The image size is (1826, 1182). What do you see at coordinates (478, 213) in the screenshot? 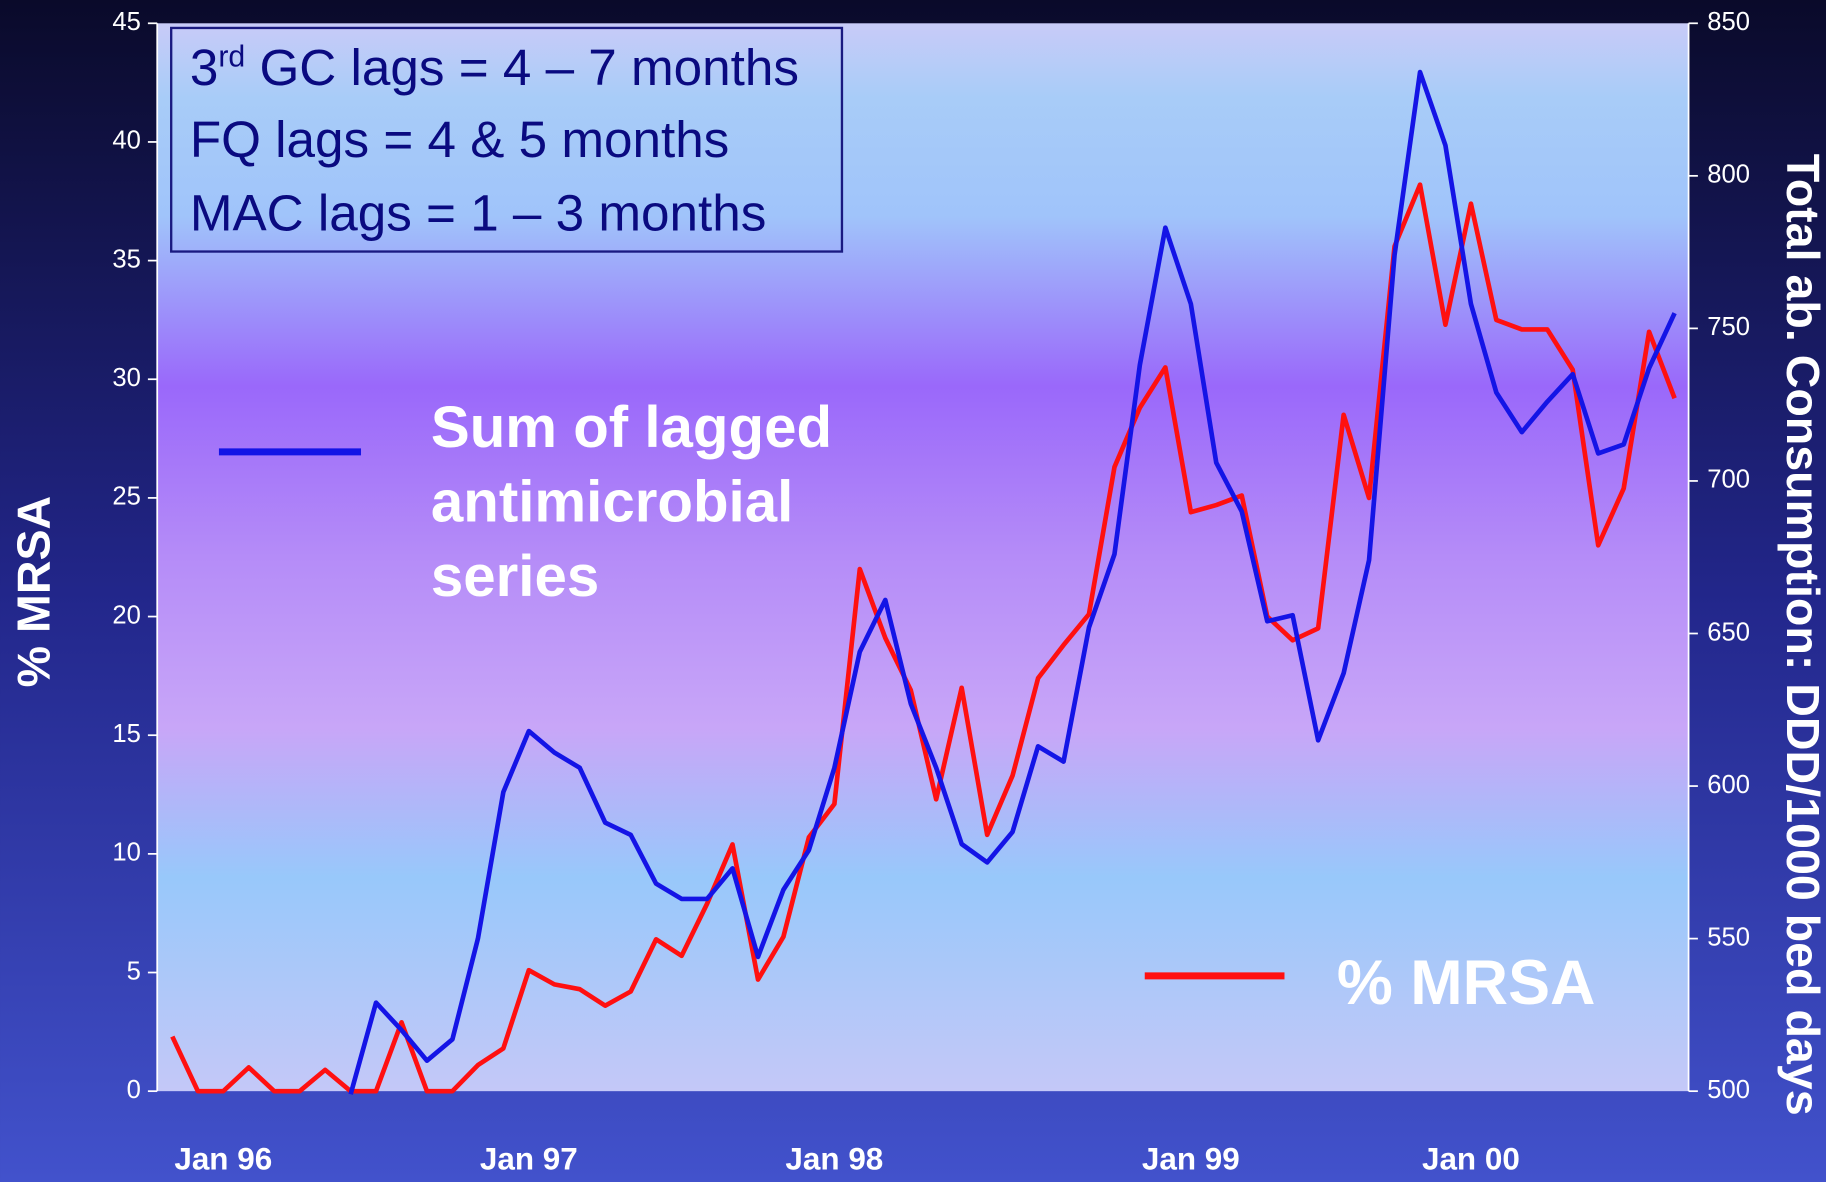
I see `annotation-line: MAC lags = 1 – 3 months` at bounding box center [478, 213].